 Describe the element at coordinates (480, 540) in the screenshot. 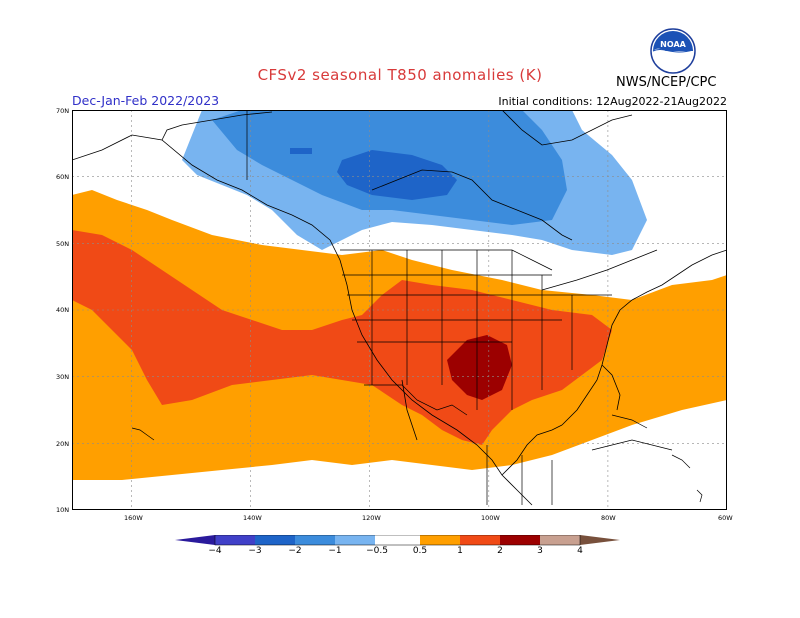

I see `legend-swatch-1to2` at that location.